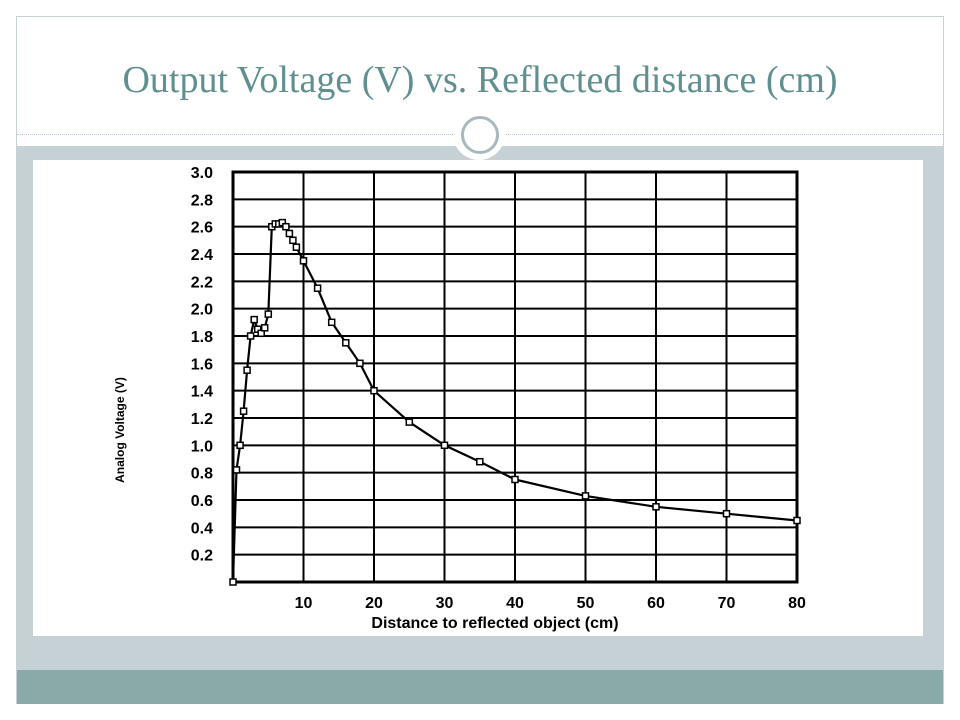 This screenshot has width=960, height=720. Describe the element at coordinates (202, 337) in the screenshot. I see `y-tick-label: 1.8` at that location.